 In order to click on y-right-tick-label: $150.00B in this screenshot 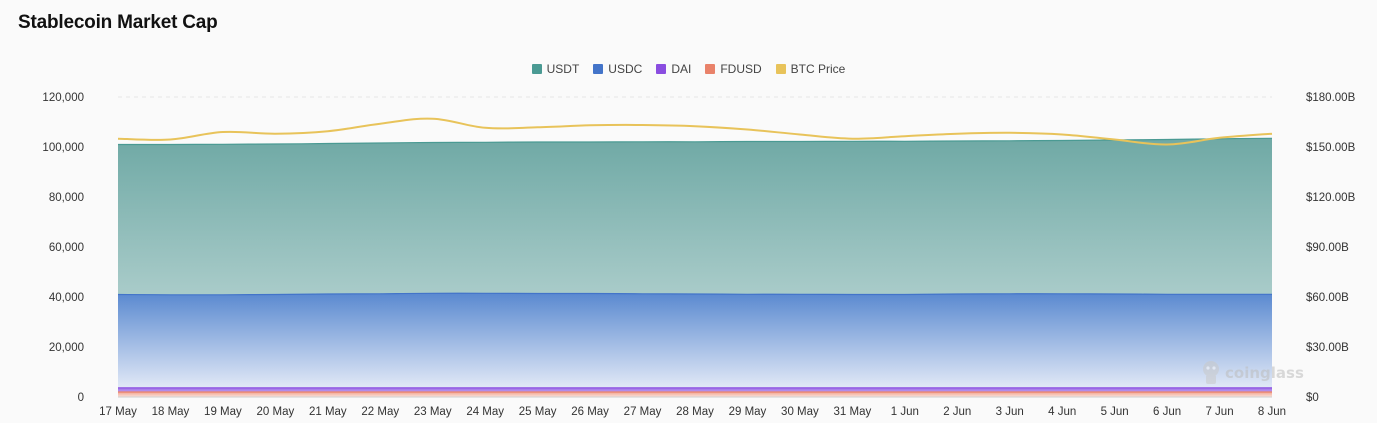, I will do `click(1331, 148)`.